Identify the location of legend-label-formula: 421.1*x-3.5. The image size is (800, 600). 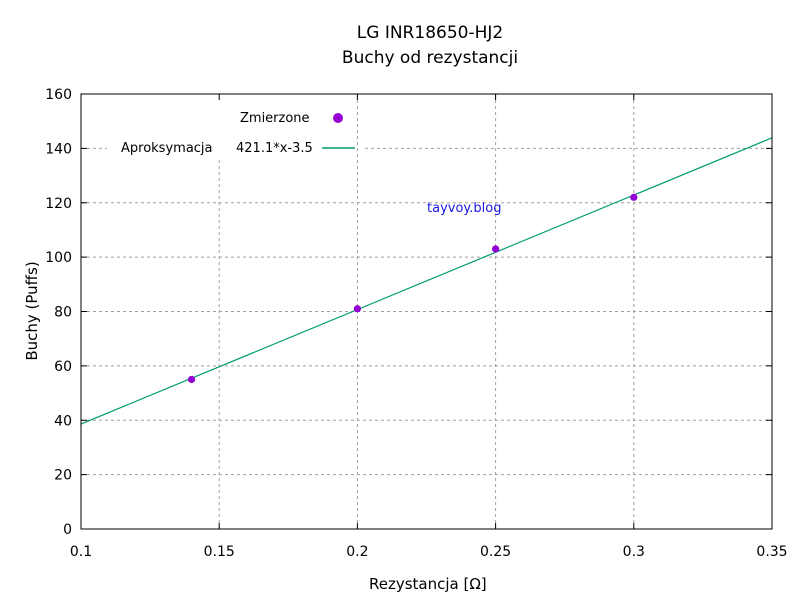
(274, 148).